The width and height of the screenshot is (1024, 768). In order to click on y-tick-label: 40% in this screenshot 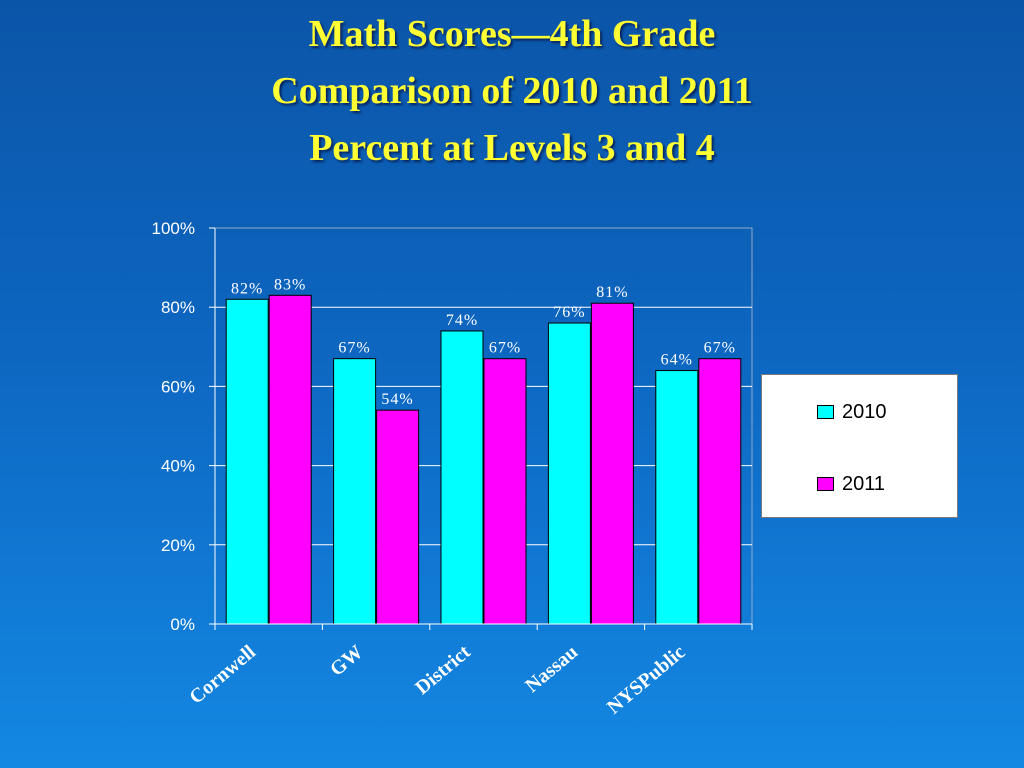, I will do `click(178, 466)`.